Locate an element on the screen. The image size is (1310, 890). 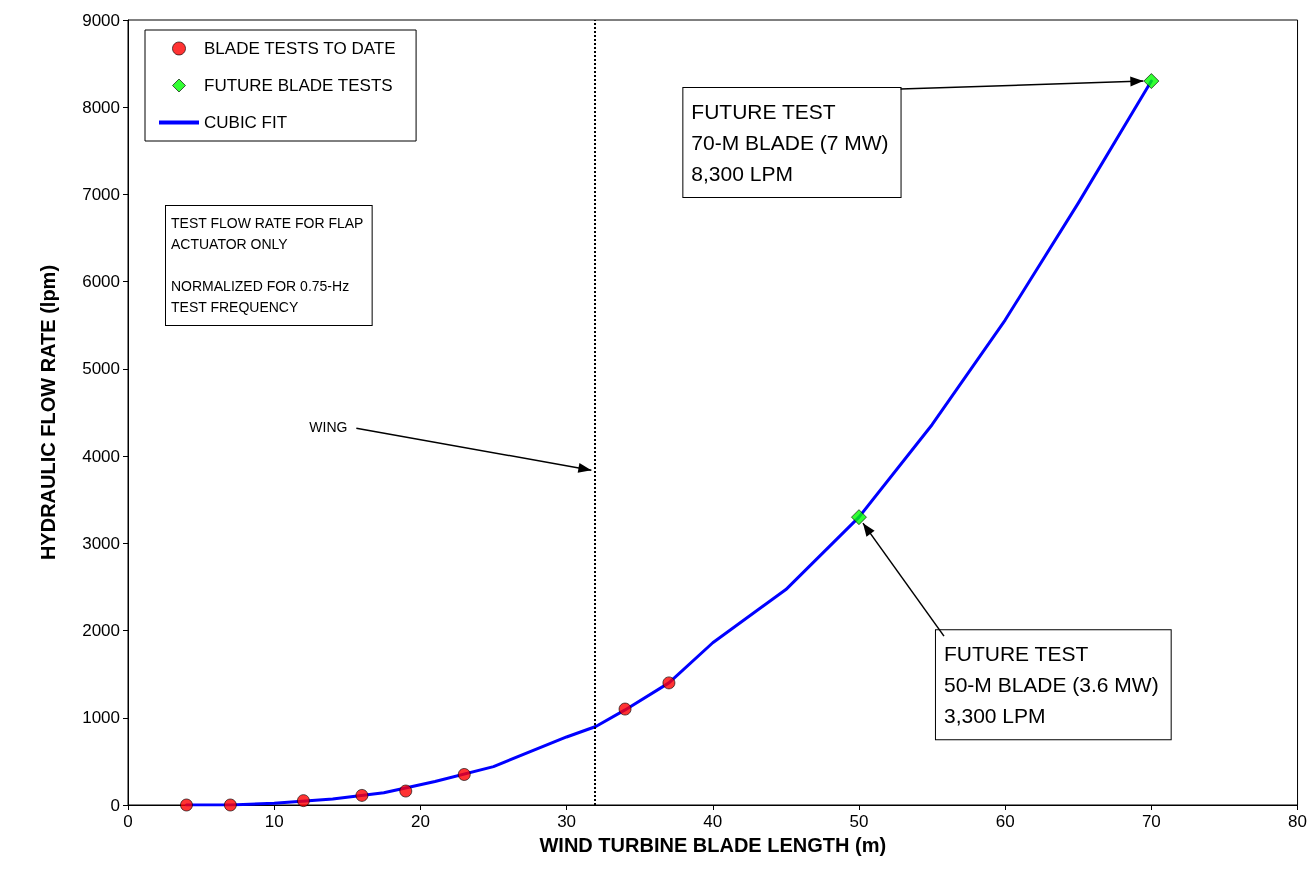
annotation: FUTURE TEST 50-M BLADE (3.6 MW) 3,300 LPM is located at coordinates (1051, 685).